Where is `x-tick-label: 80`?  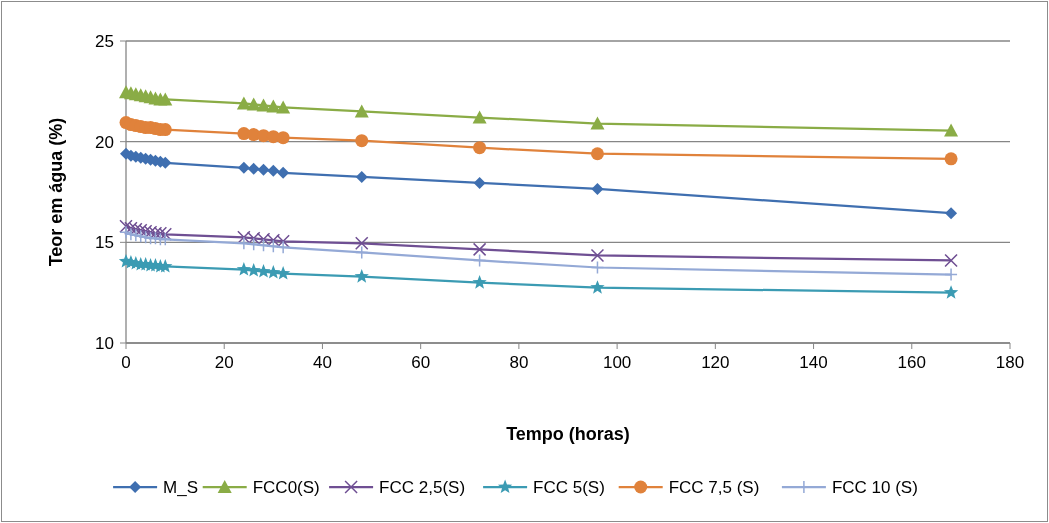 x-tick-label: 80 is located at coordinates (519, 362).